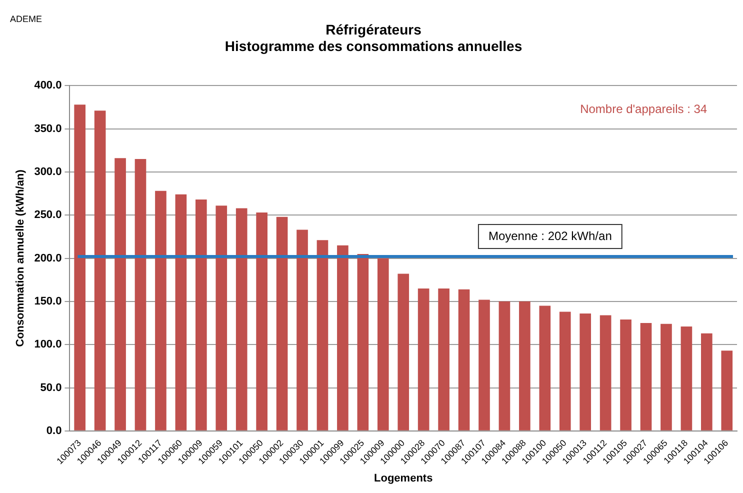 The image size is (743, 493). What do you see at coordinates (48, 86) in the screenshot?
I see `y-tick-label: 400.0` at bounding box center [48, 86].